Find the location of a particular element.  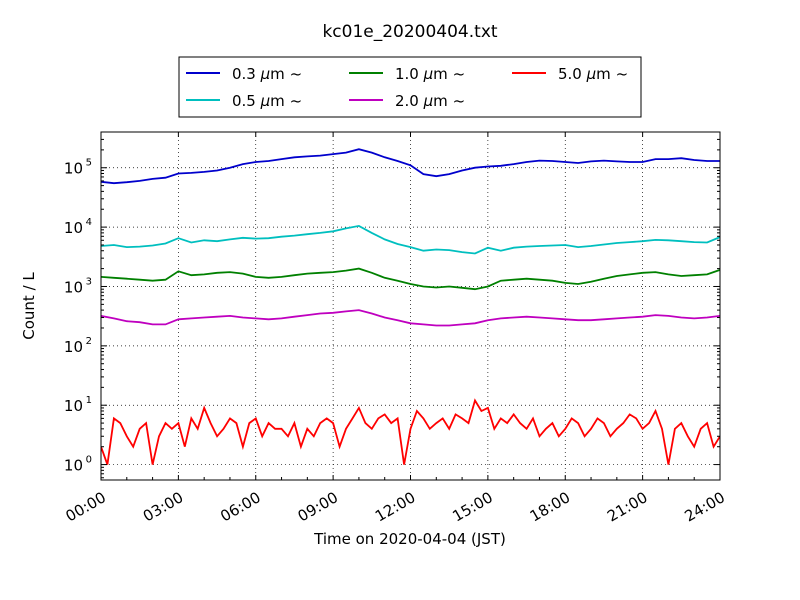

x-tick-label: 18:00 is located at coordinates (550, 506).